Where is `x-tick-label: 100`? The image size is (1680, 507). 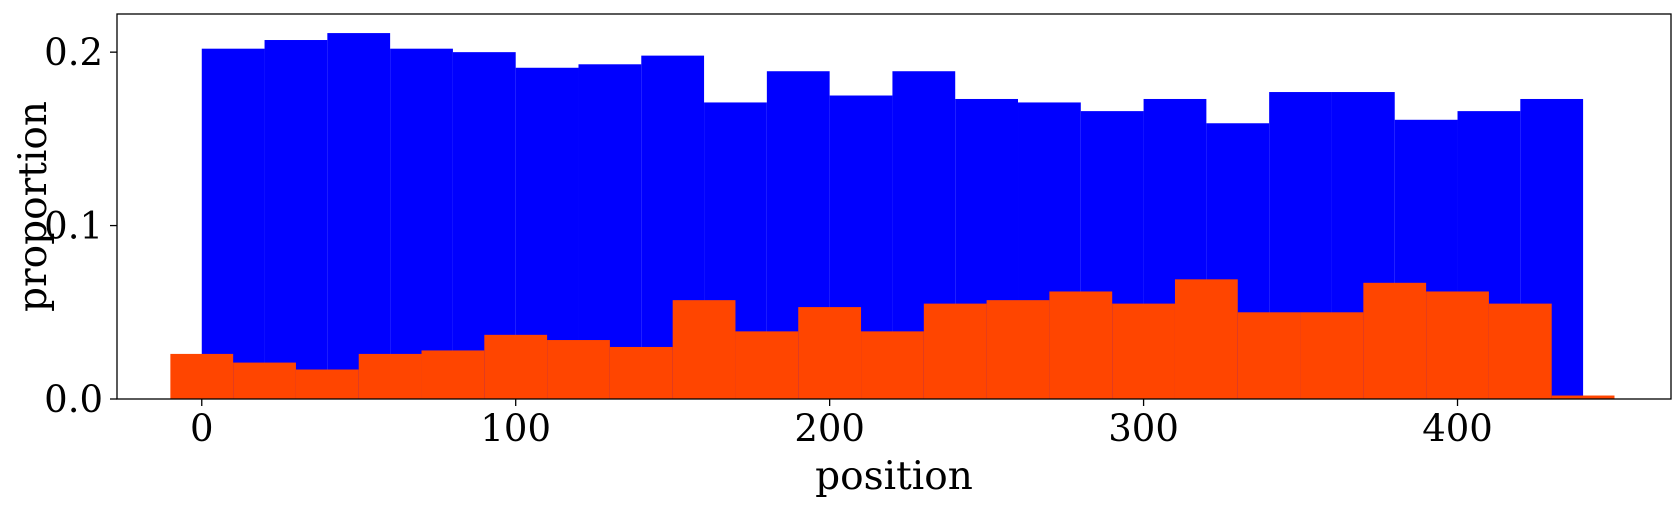 x-tick-label: 100 is located at coordinates (515, 428).